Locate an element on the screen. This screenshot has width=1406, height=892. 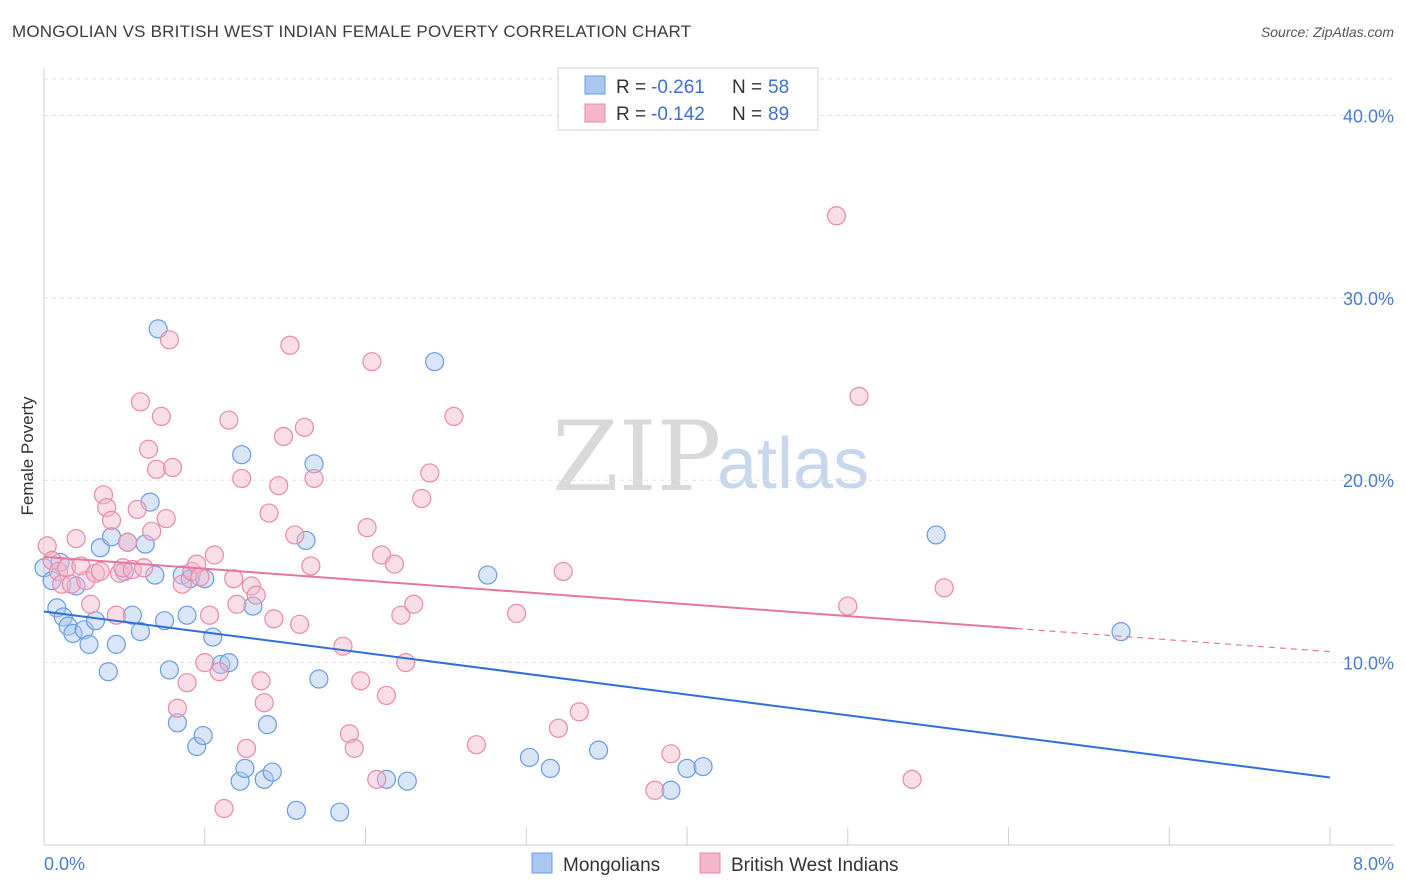
y-tick-label: 30.0% is located at coordinates (1368, 299).